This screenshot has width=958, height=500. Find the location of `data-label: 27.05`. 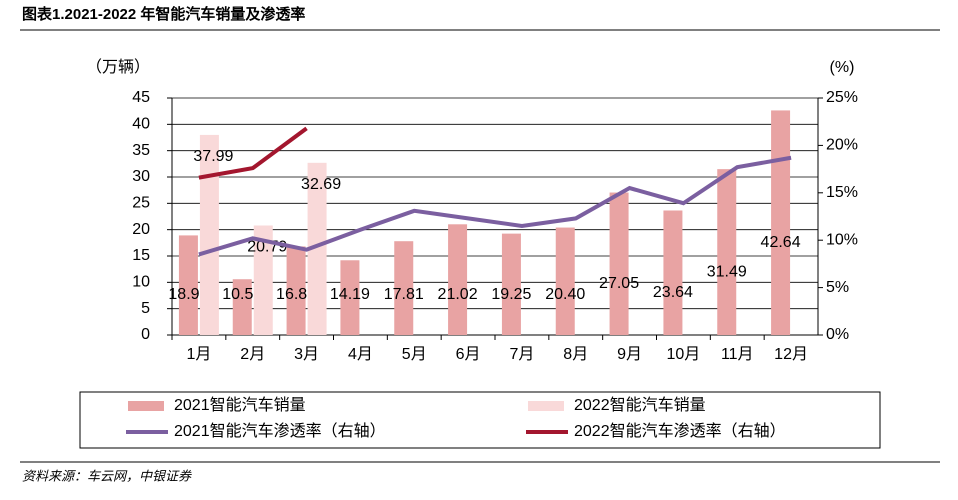

data-label: 27.05 is located at coordinates (619, 283).